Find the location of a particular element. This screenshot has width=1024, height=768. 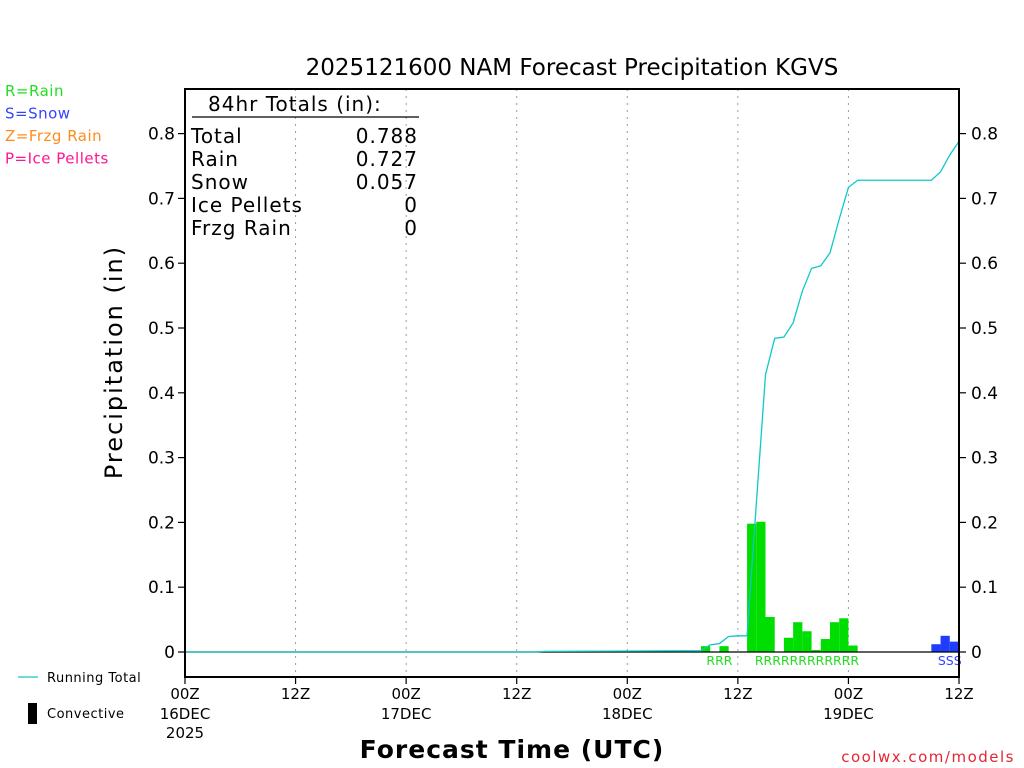

totals-label-4: Frzg Rain is located at coordinates (241, 228).